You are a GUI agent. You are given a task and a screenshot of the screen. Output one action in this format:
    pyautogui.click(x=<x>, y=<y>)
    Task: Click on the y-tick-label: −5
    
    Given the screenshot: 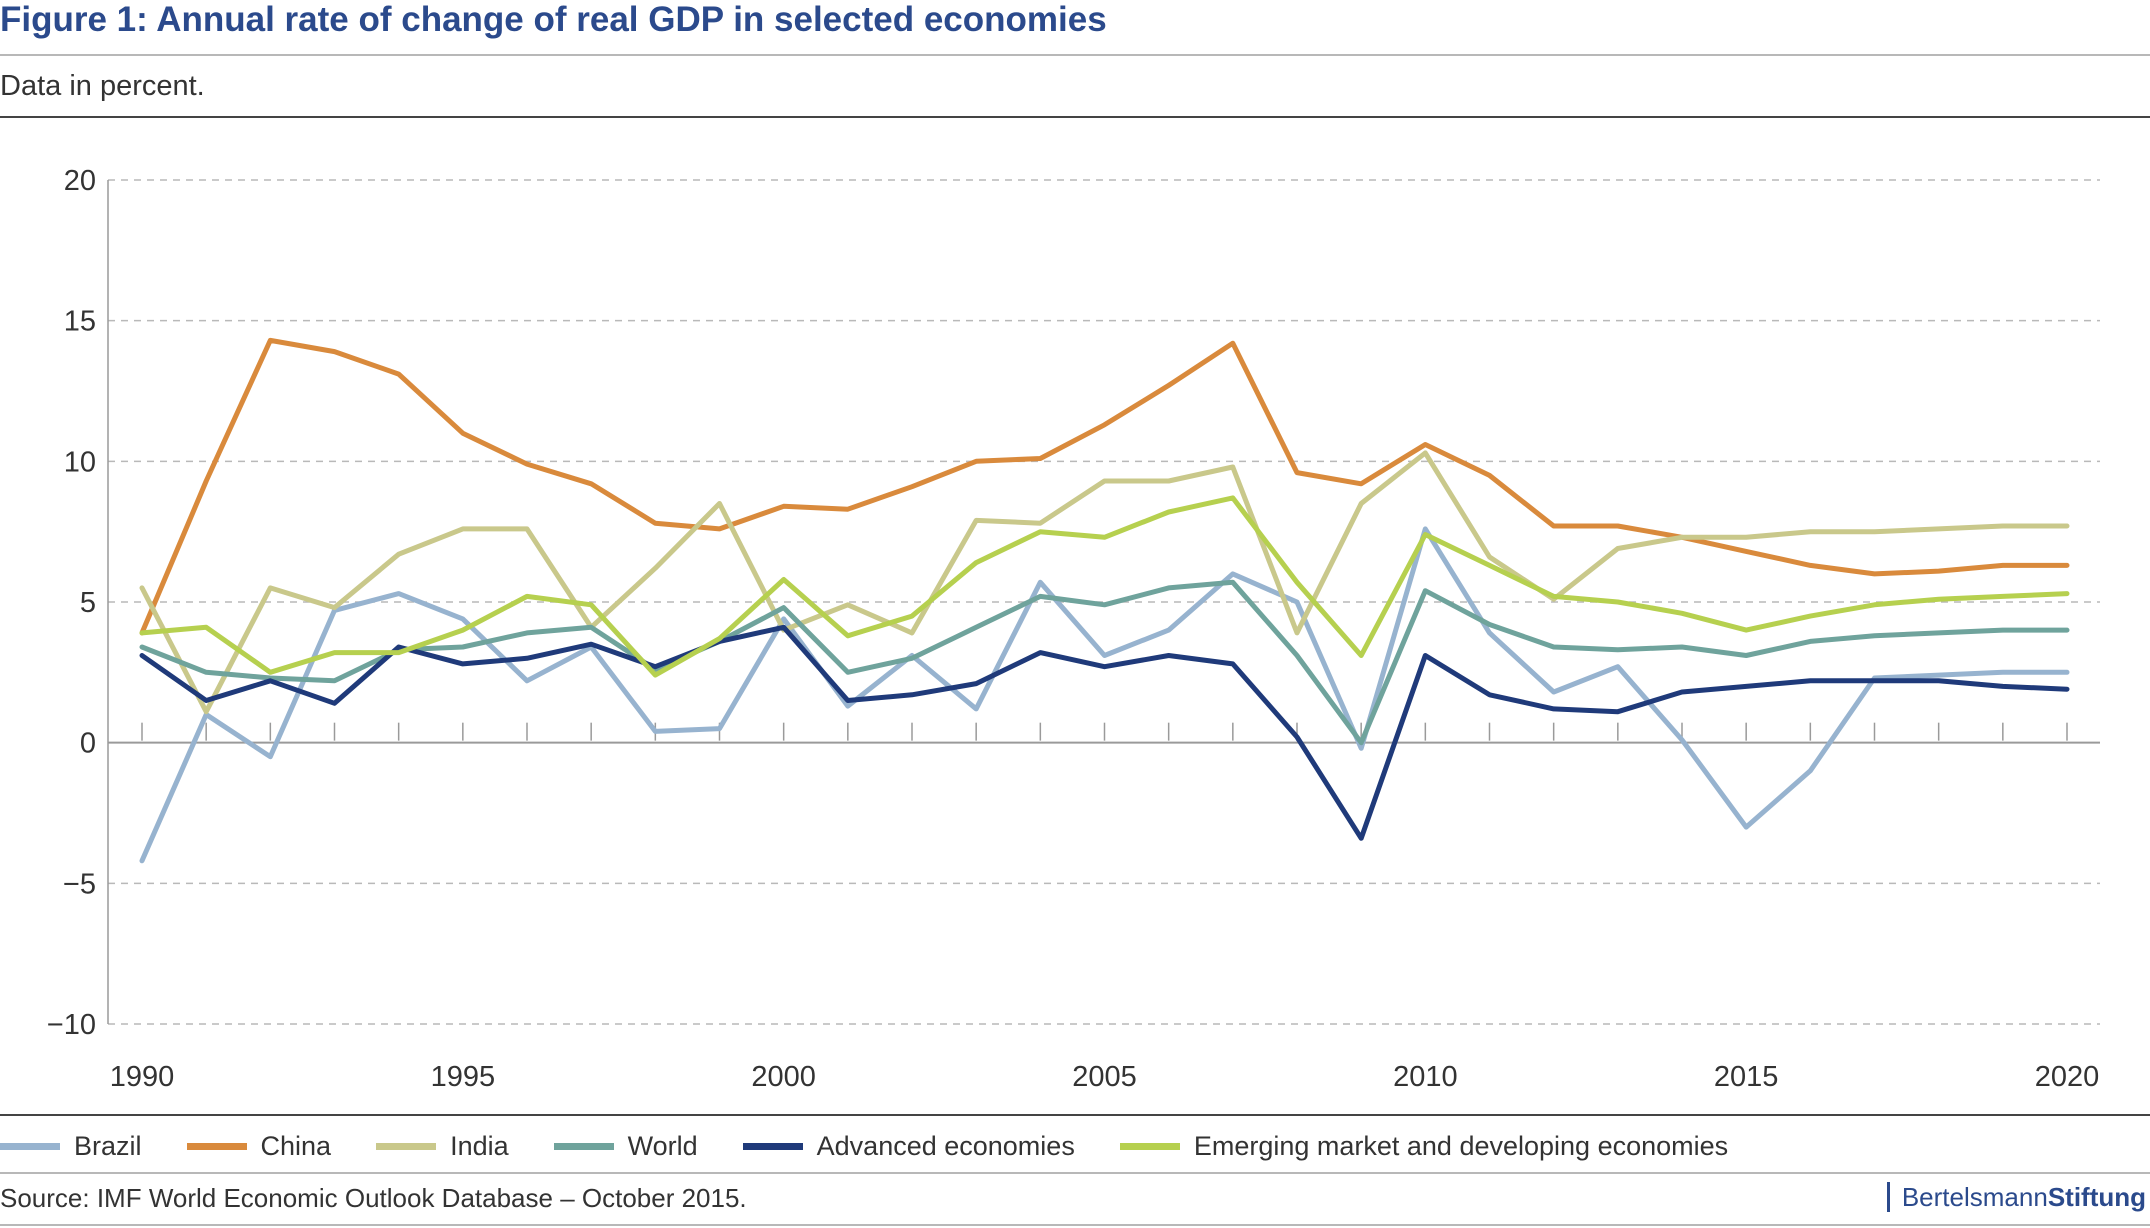 What is the action you would take?
    pyautogui.click(x=79, y=884)
    